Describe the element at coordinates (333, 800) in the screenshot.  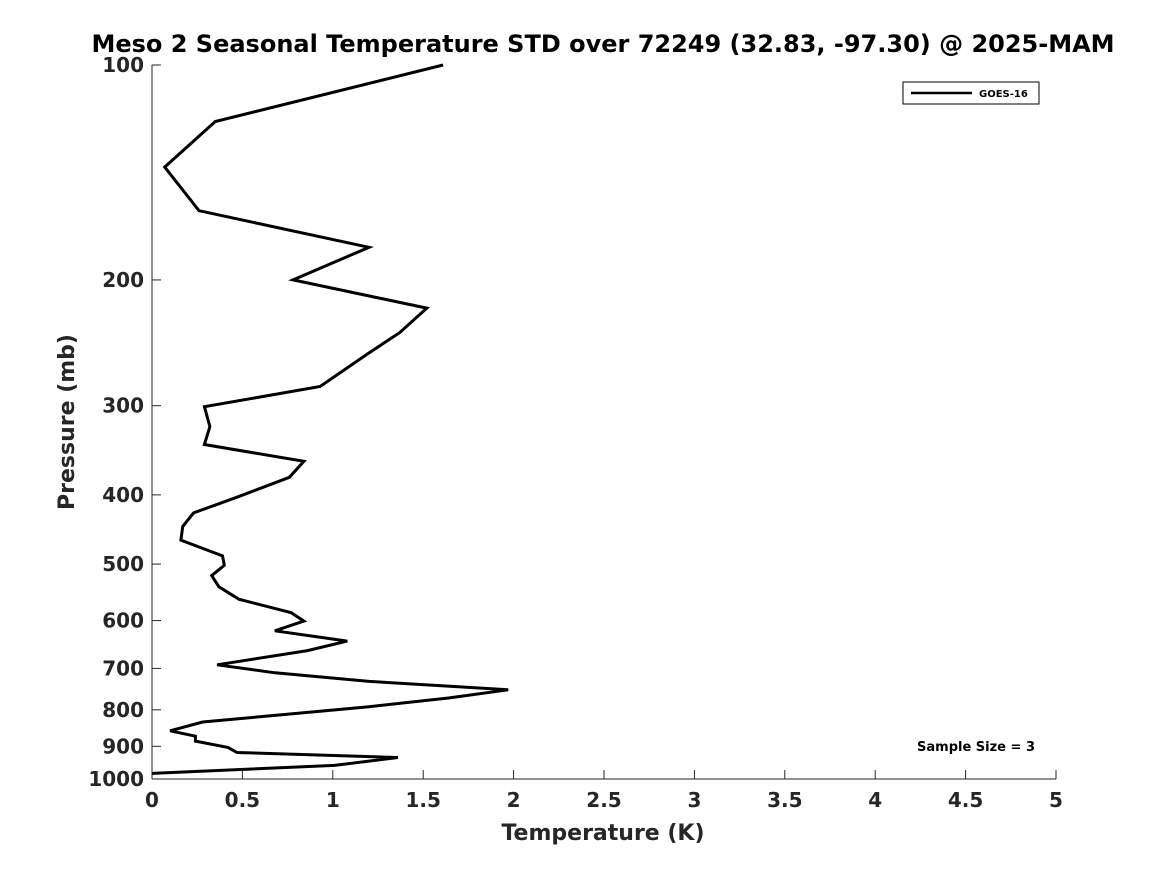
I see `x-tick-label: 1` at that location.